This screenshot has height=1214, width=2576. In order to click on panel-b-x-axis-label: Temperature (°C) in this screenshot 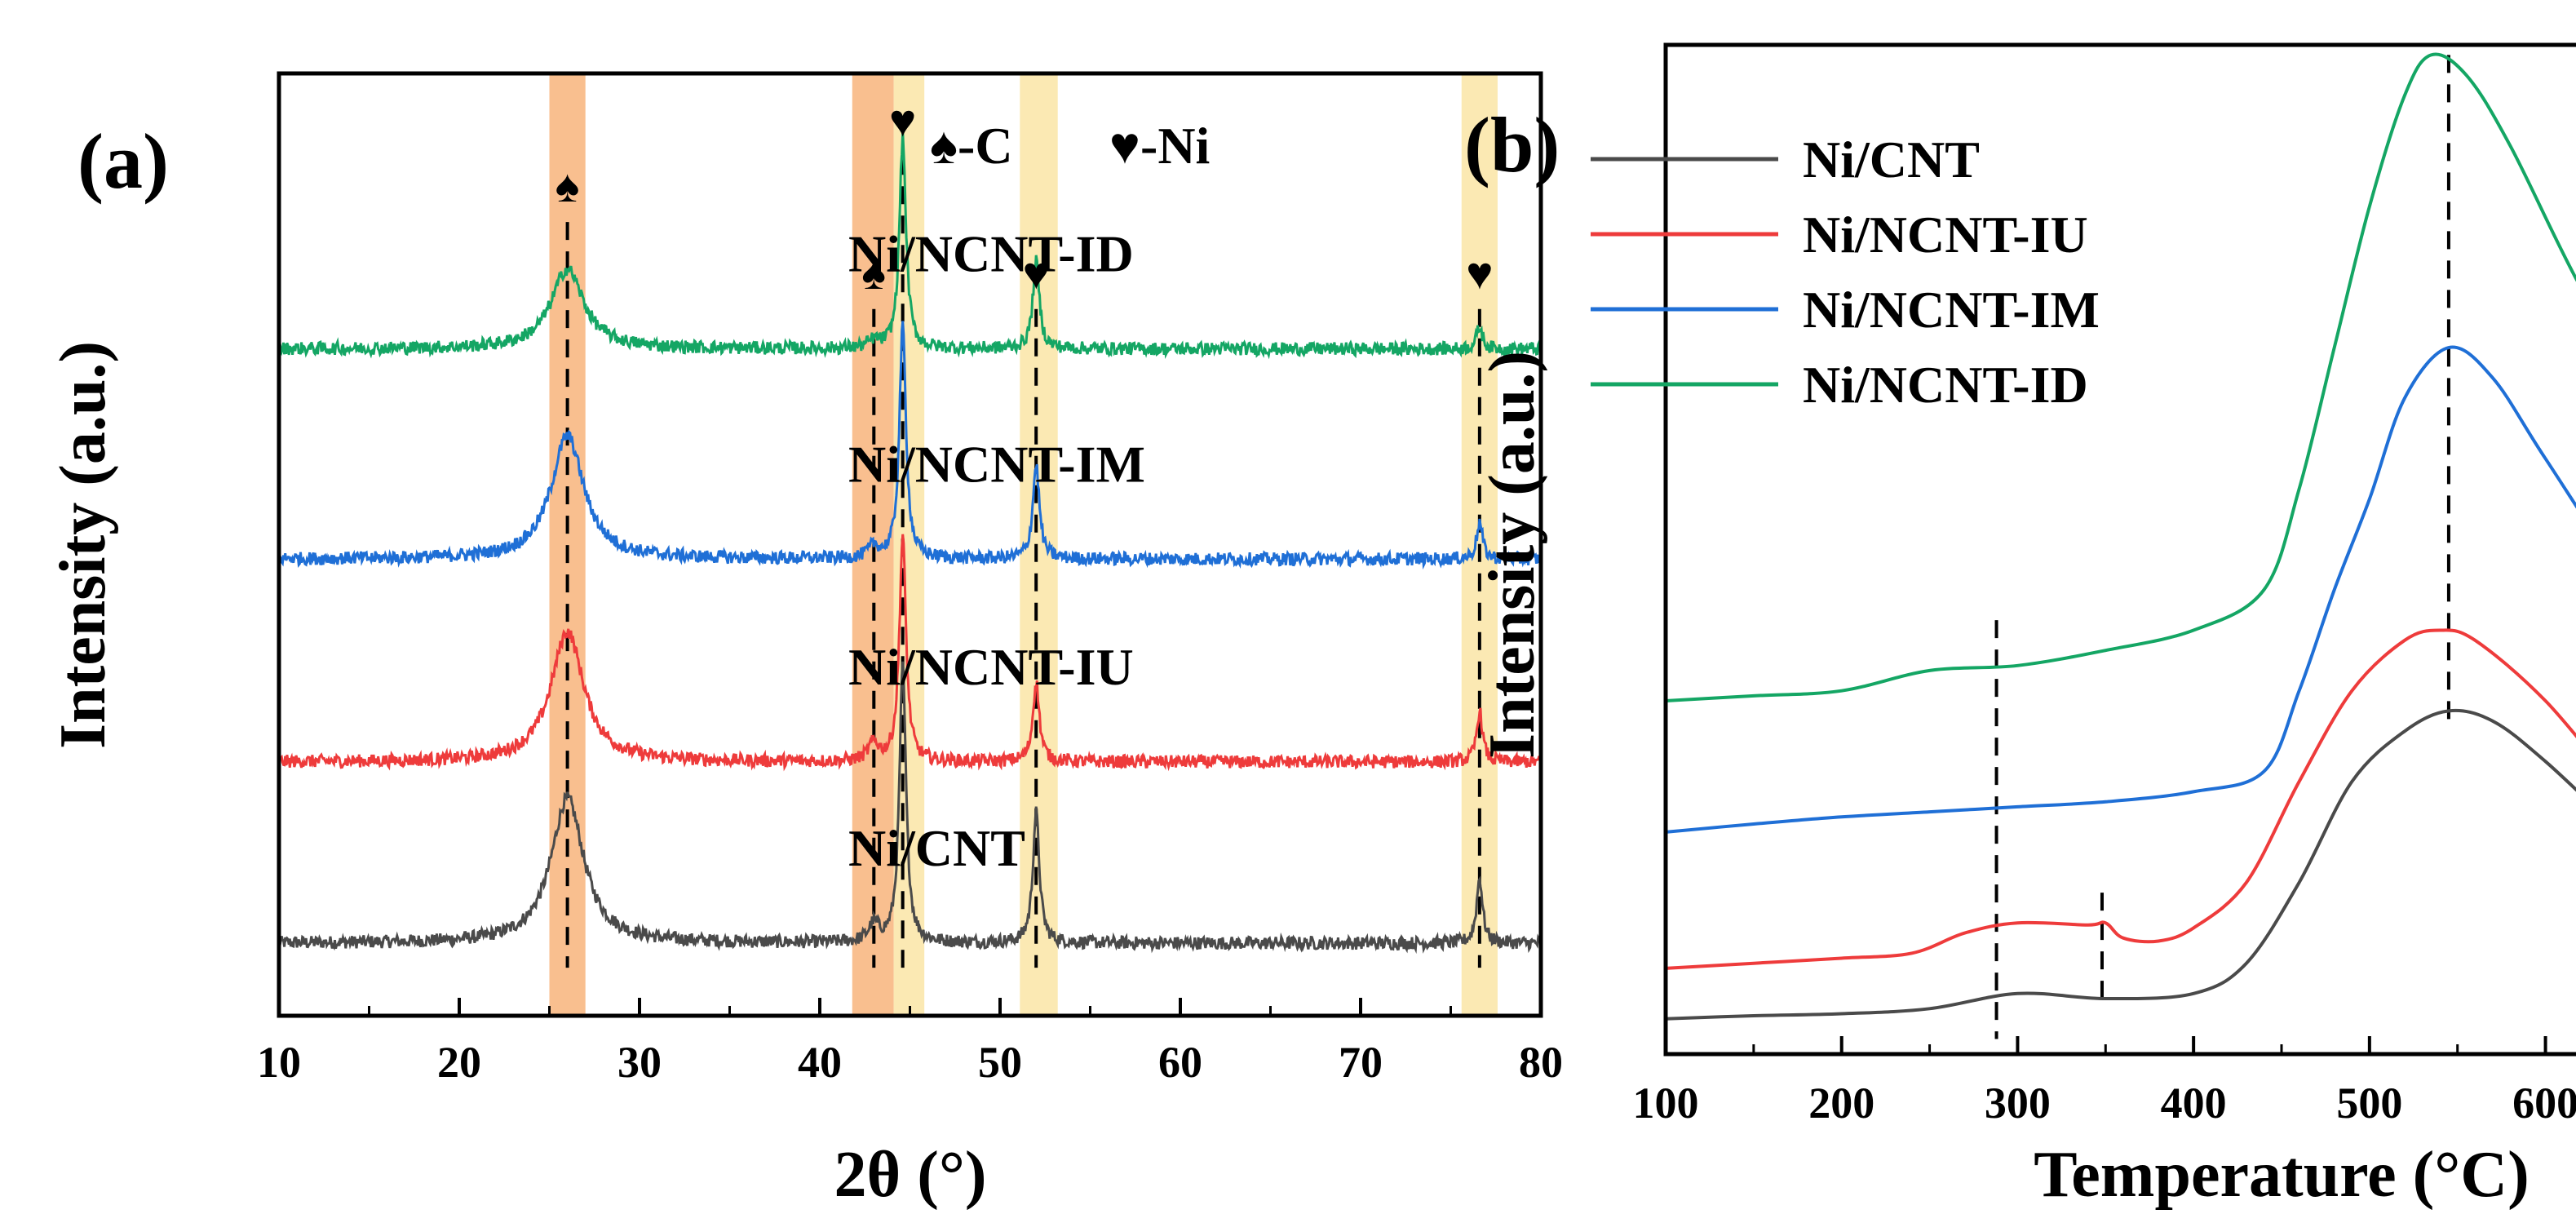, I will do `click(2281, 1174)`.